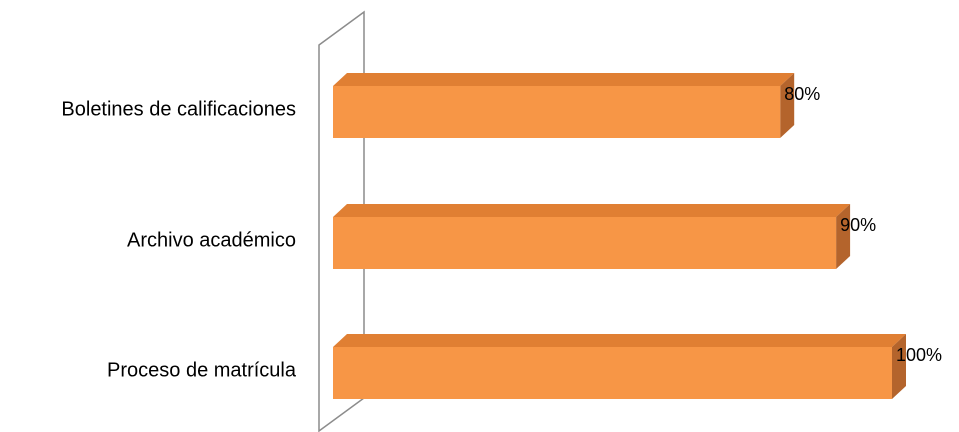 This screenshot has height=432, width=959. Describe the element at coordinates (919, 355) in the screenshot. I see `data-label: 100%` at that location.